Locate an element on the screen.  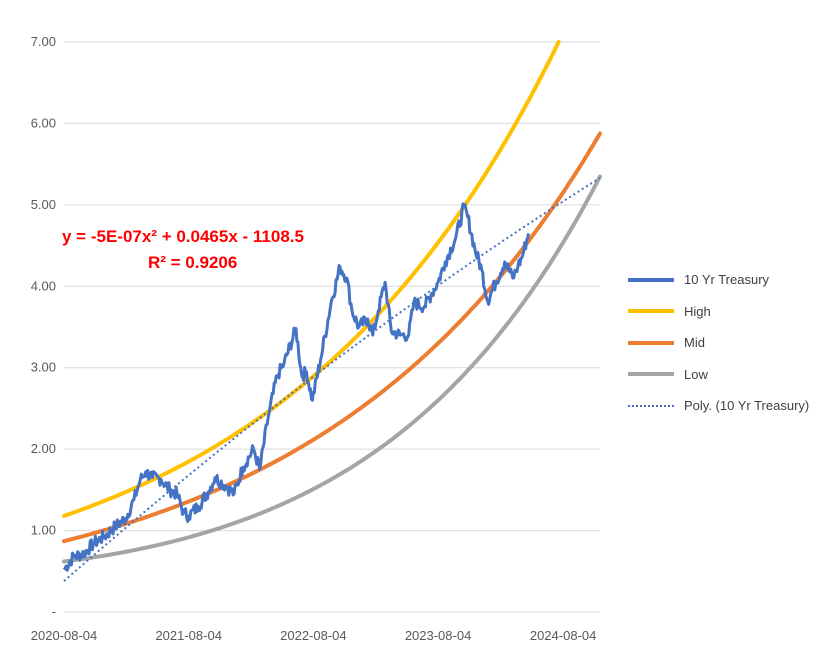
y-tick-label: 6.00 is located at coordinates (43, 122).